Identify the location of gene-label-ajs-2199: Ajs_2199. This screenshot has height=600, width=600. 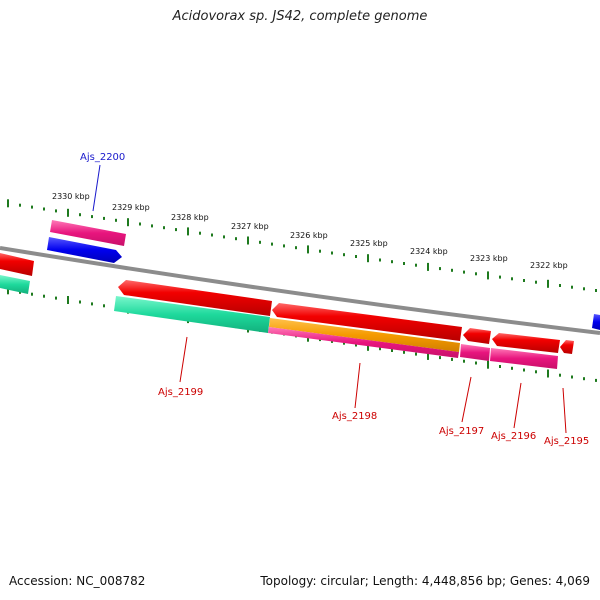
(180, 392).